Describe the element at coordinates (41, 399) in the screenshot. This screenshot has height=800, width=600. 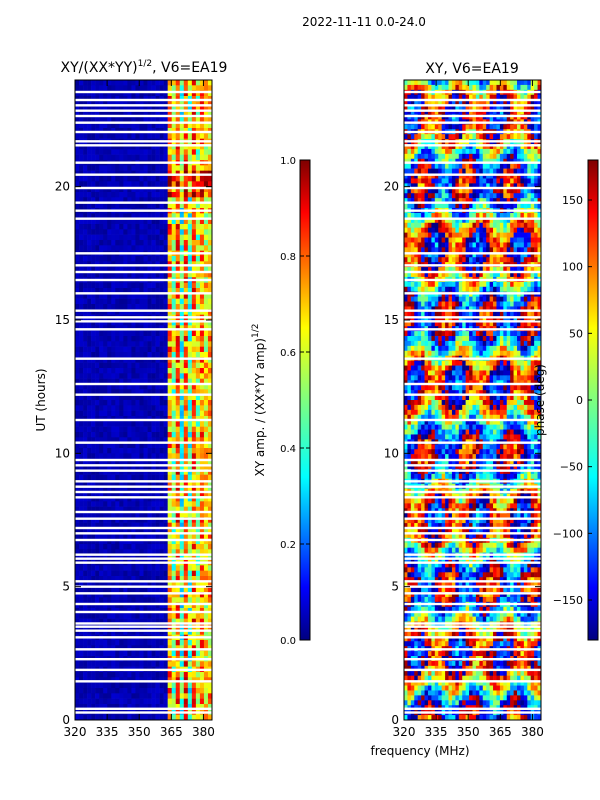
I see `amplitude-y-label: UT (hours)` at that location.